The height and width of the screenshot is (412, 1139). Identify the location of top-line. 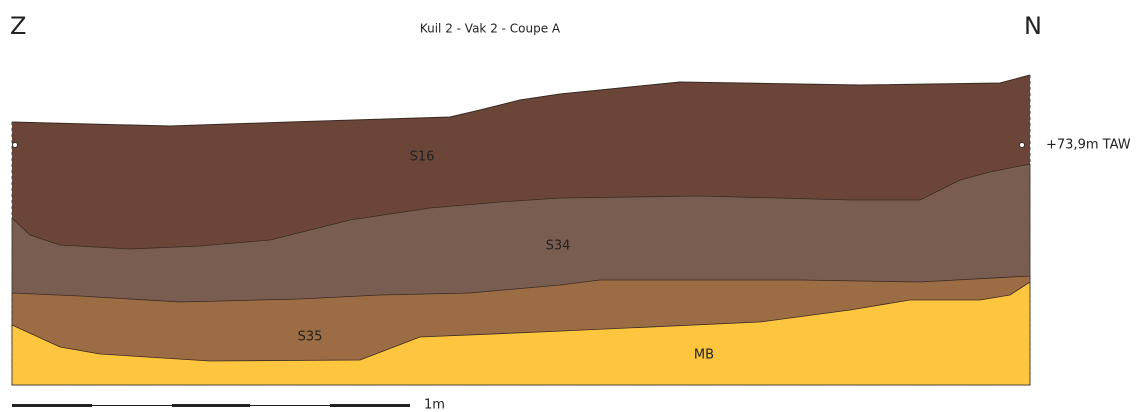
(521, 100).